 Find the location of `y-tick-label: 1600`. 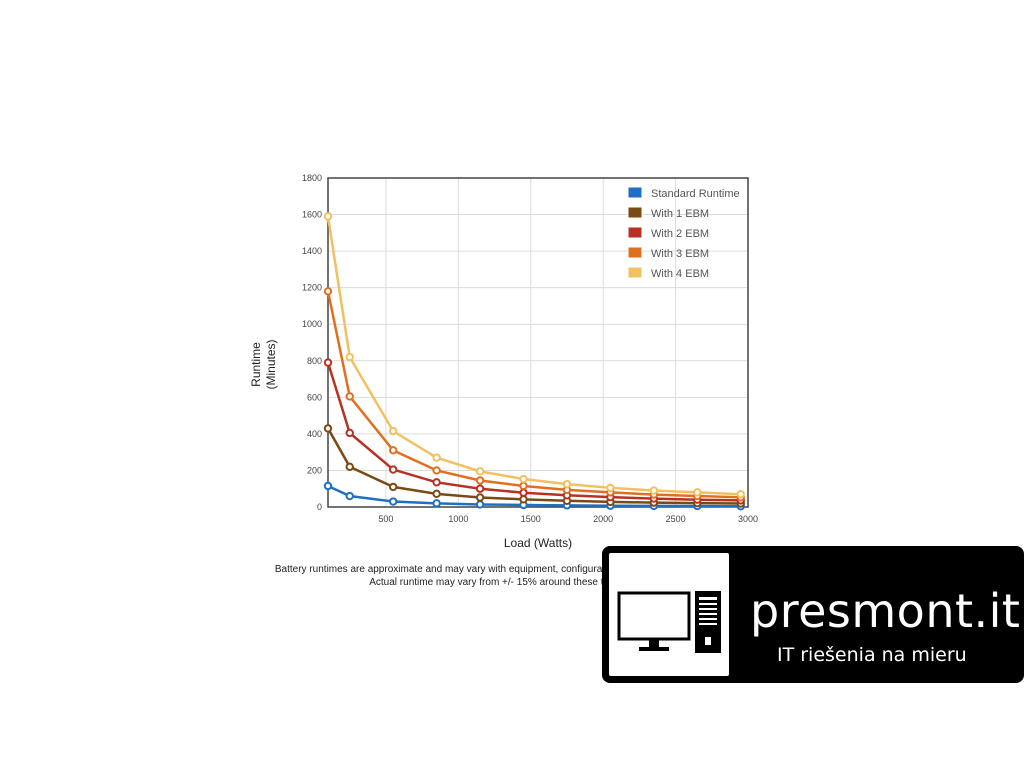

y-tick-label: 1600 is located at coordinates (312, 215).